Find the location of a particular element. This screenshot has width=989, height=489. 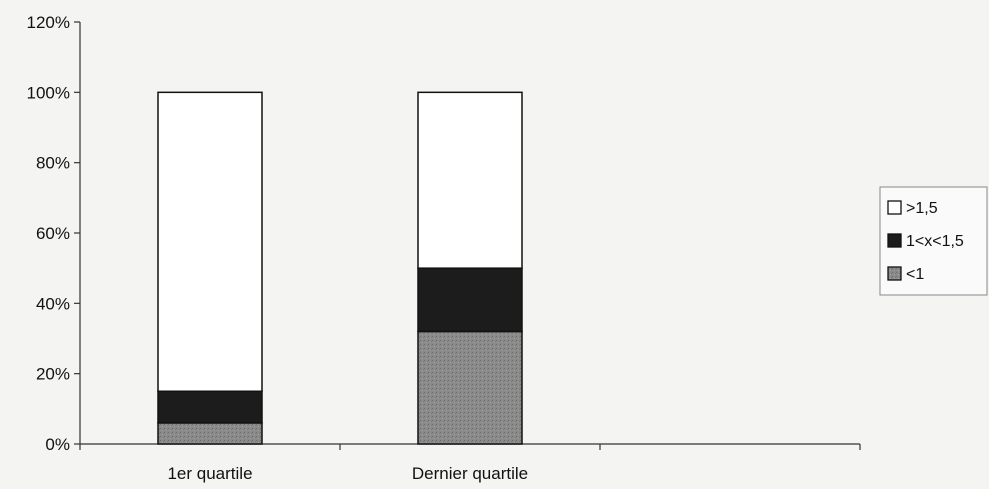

category-label: 1er quartile is located at coordinates (209, 473).